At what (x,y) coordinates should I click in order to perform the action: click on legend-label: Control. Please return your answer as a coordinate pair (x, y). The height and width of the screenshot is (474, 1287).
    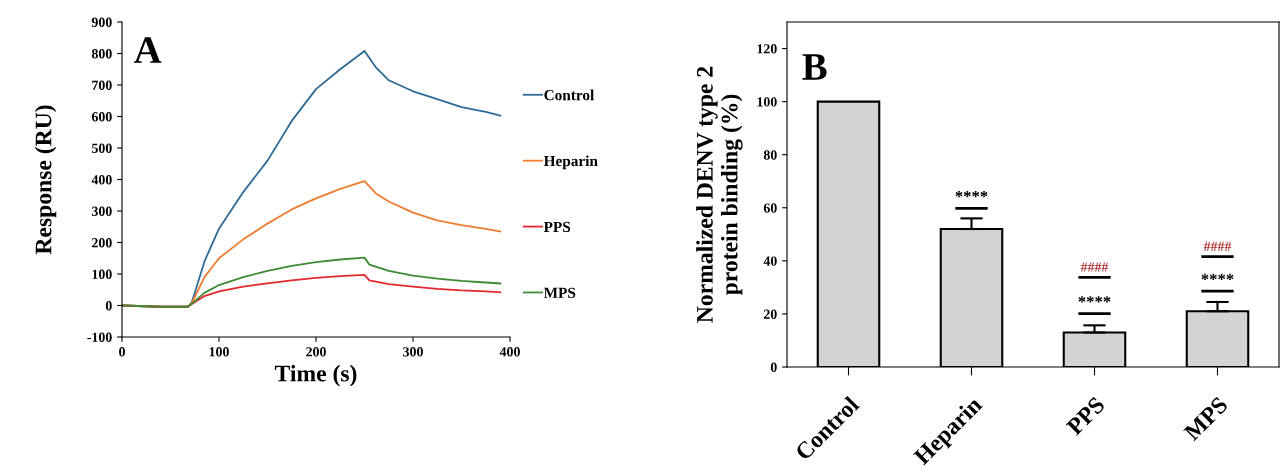
    Looking at the image, I should click on (569, 95).